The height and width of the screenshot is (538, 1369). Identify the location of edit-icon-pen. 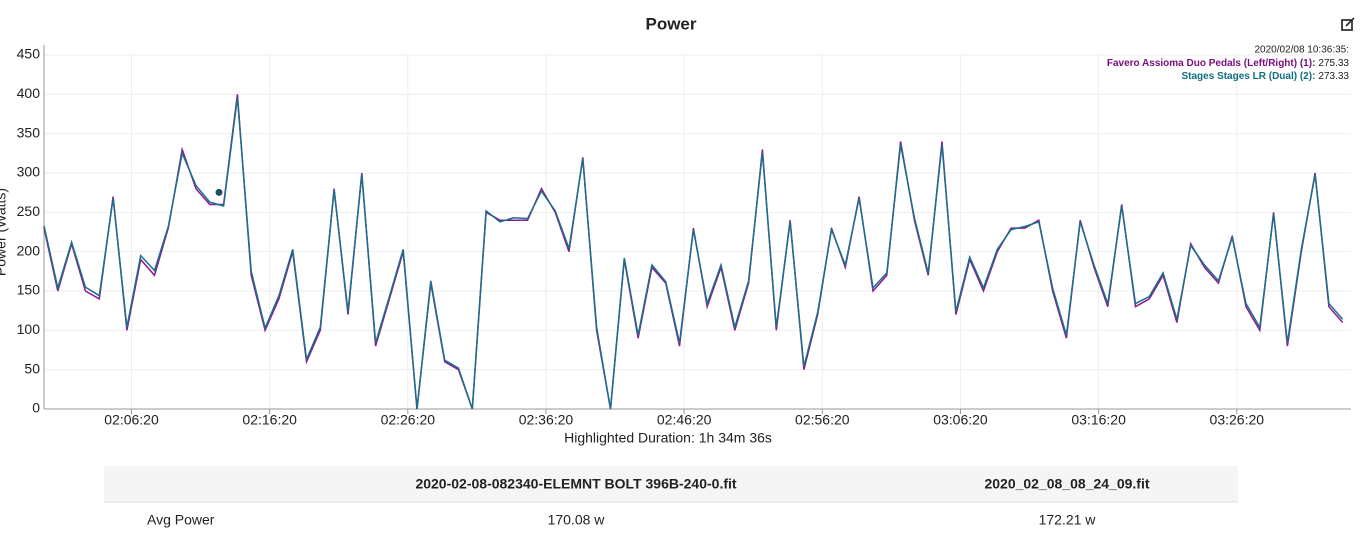
(1350, 22).